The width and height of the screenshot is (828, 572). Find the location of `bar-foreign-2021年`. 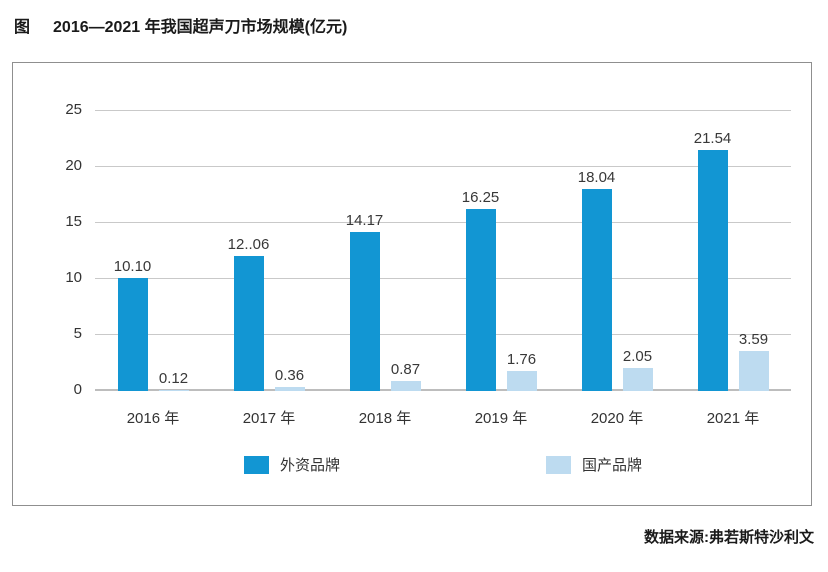

bar-foreign-2021年 is located at coordinates (712, 270).